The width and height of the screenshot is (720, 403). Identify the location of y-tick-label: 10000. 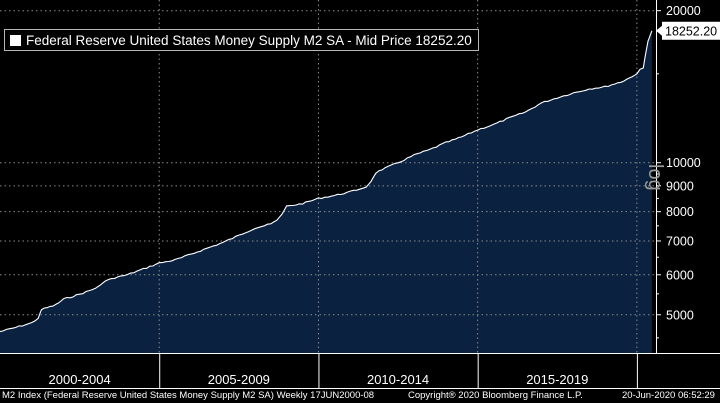
(683, 163).